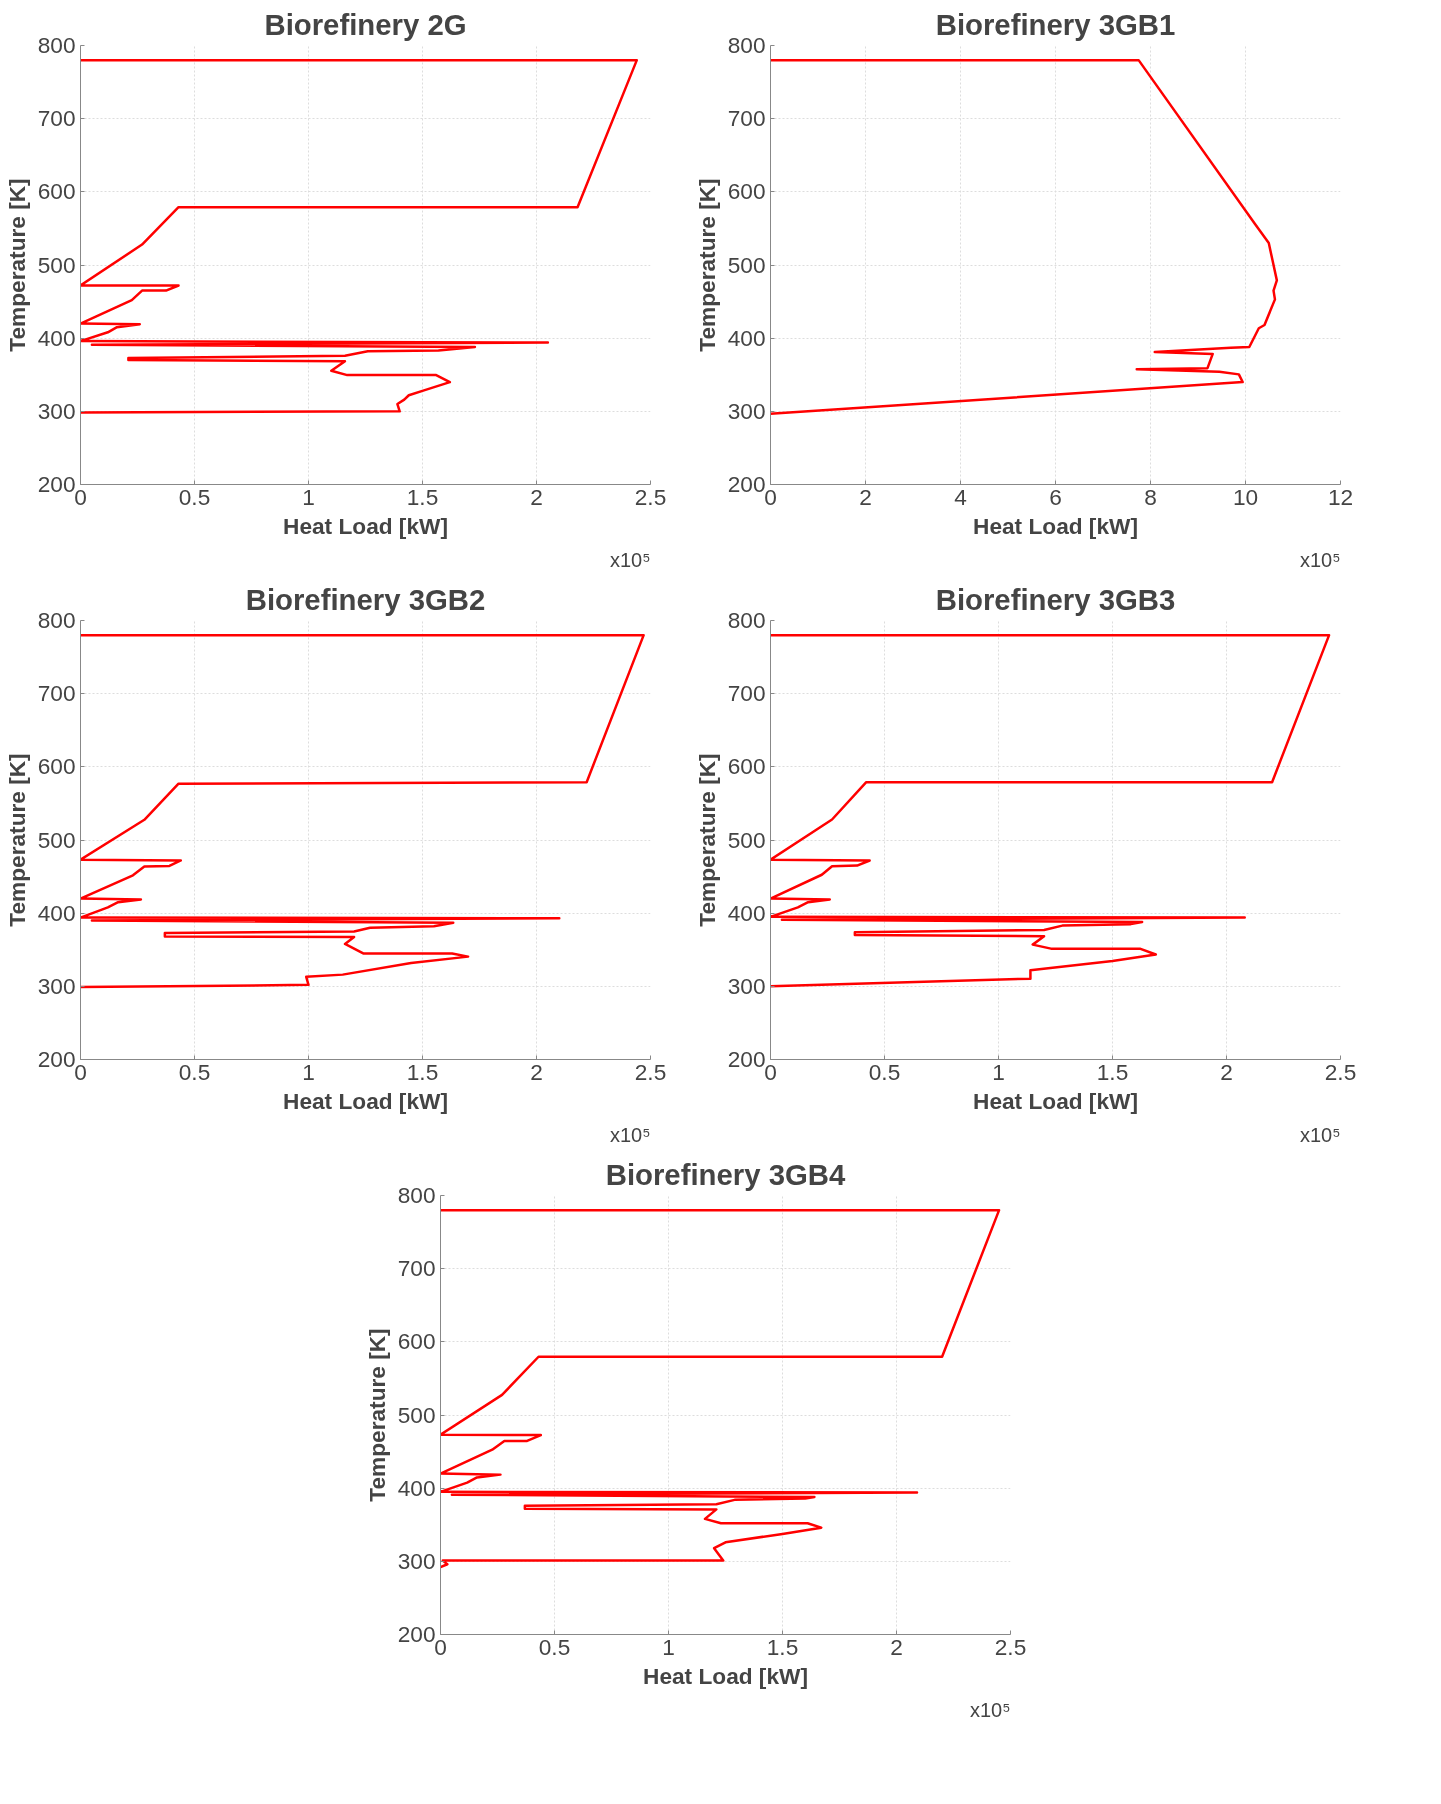 The width and height of the screenshot is (1441, 1804). Describe the element at coordinates (365, 24) in the screenshot. I see `chart-title: Biorefinery 2G` at that location.